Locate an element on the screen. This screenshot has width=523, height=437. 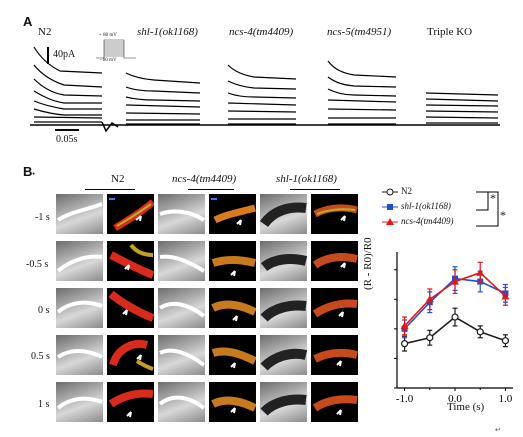
legend-marker-n2 is located at coordinates (390, 192).